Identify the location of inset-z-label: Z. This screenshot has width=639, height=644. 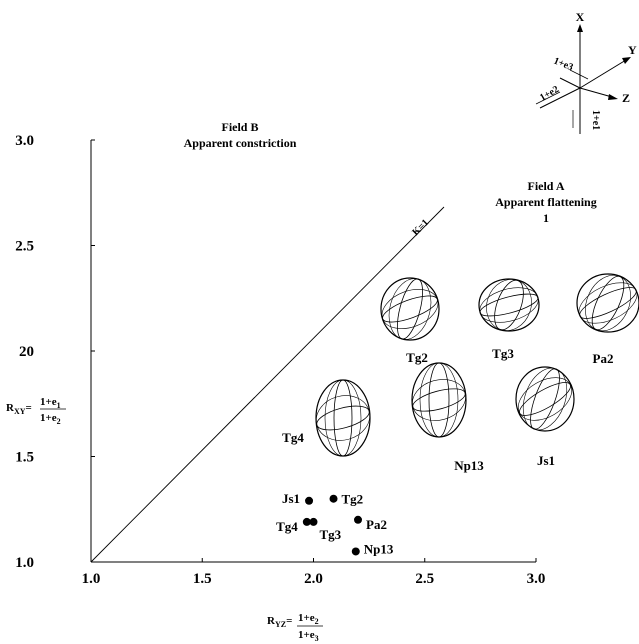
(626, 98).